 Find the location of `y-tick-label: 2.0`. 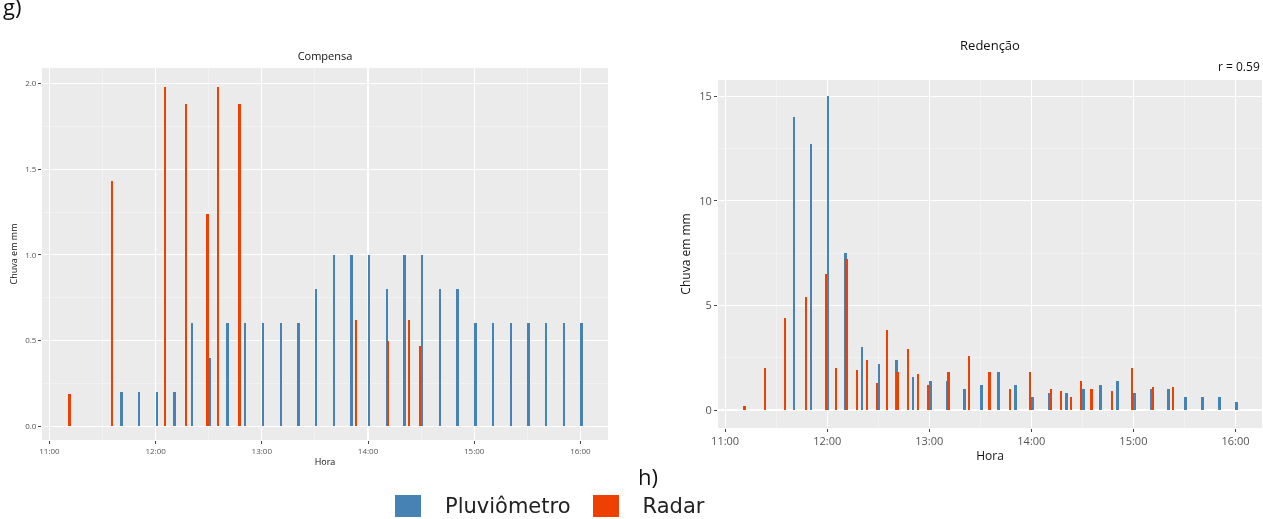

y-tick-label: 2.0 is located at coordinates (31, 83).